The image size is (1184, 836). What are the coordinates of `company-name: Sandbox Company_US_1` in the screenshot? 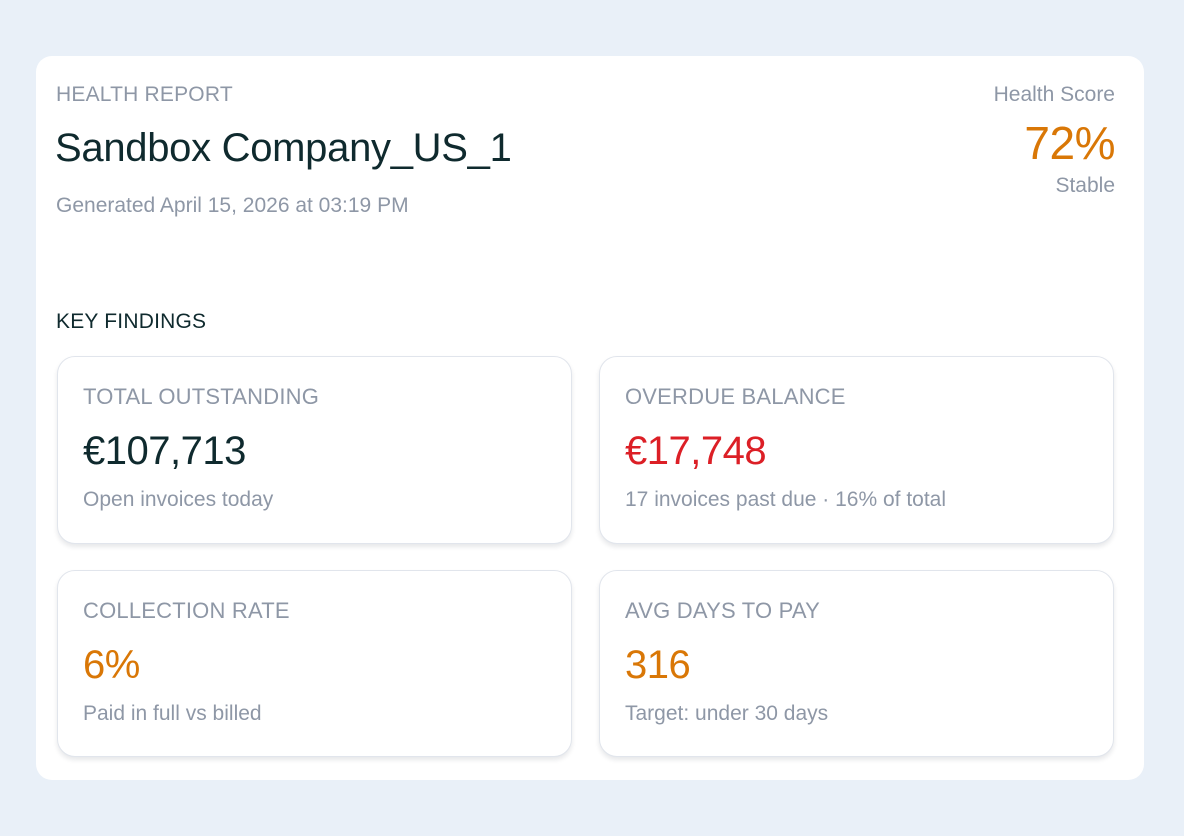 It's located at (283, 148).